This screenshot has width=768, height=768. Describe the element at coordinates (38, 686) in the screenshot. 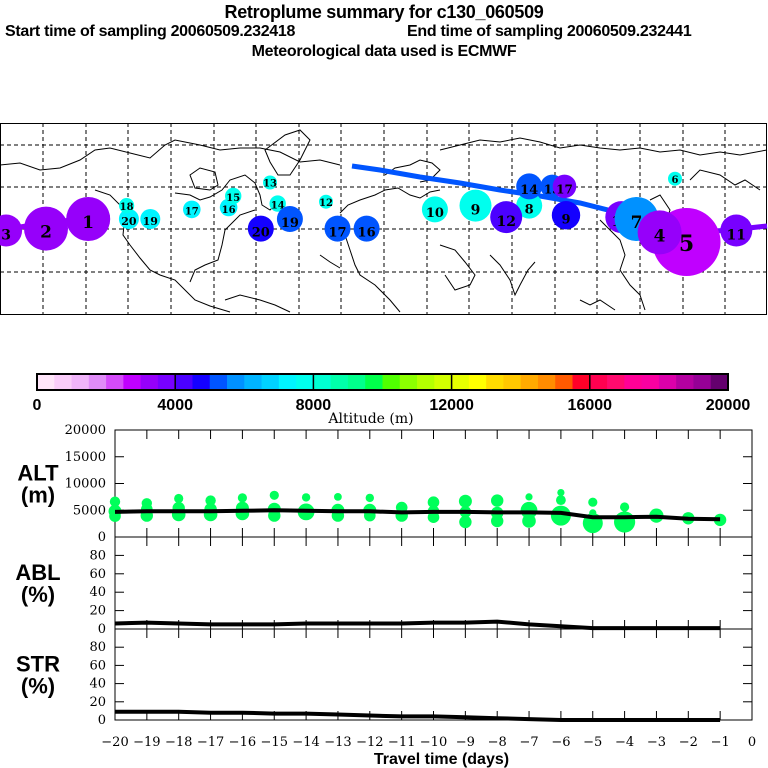

I see `panel-unit-label: (%)` at that location.